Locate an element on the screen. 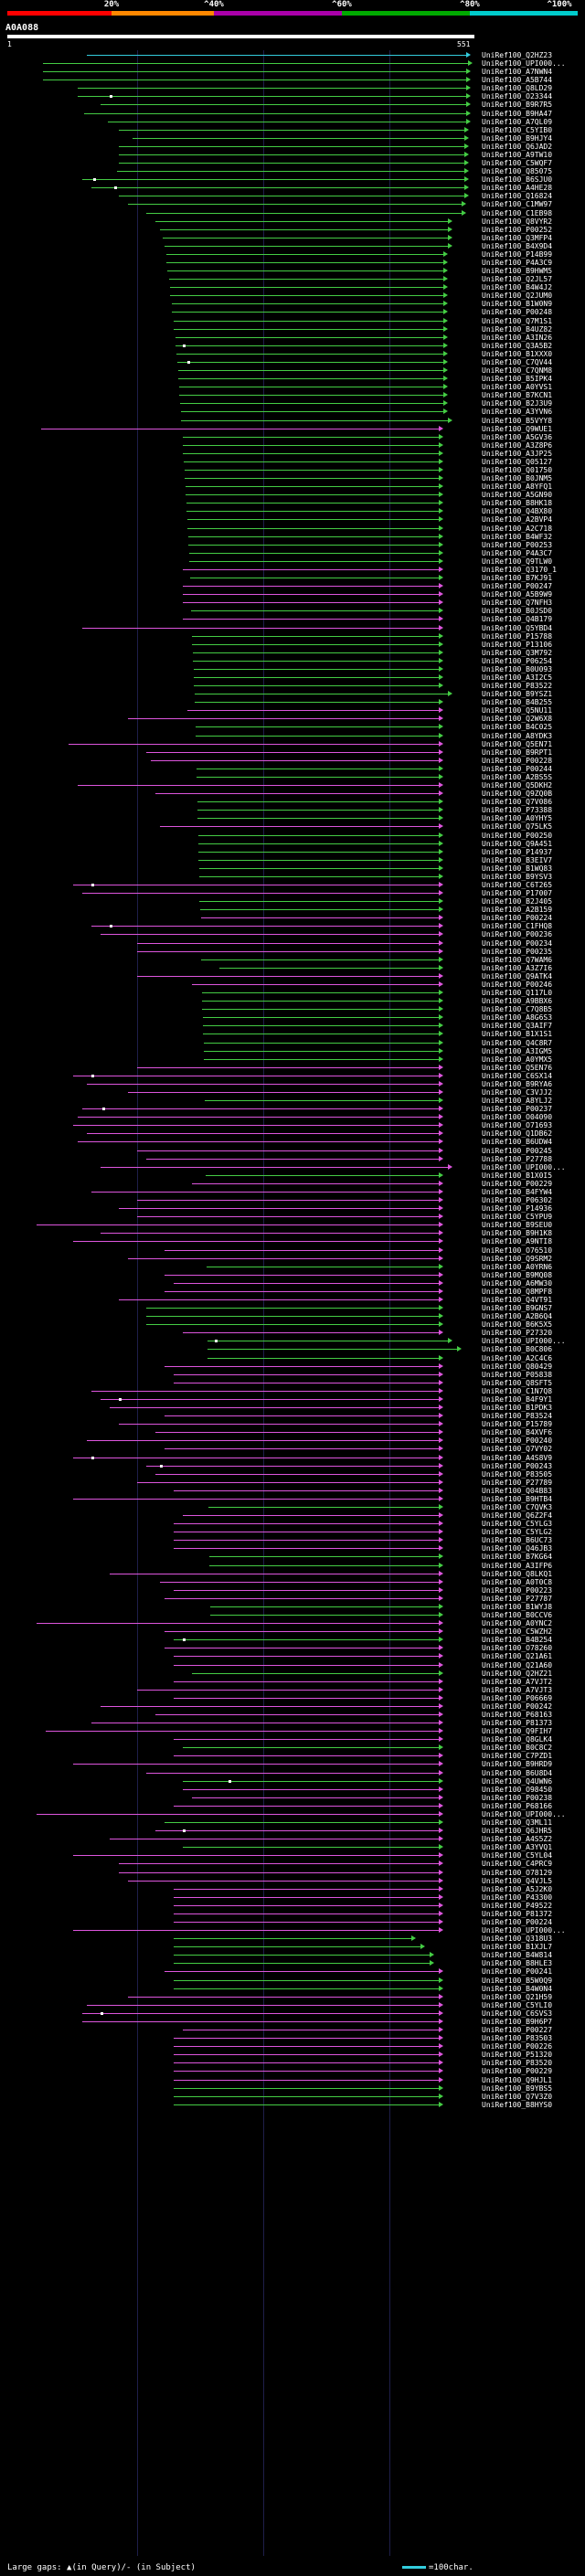 This screenshot has width=585, height=2576. hit-name-link: UniRef100_A3YVN6 is located at coordinates (517, 412).